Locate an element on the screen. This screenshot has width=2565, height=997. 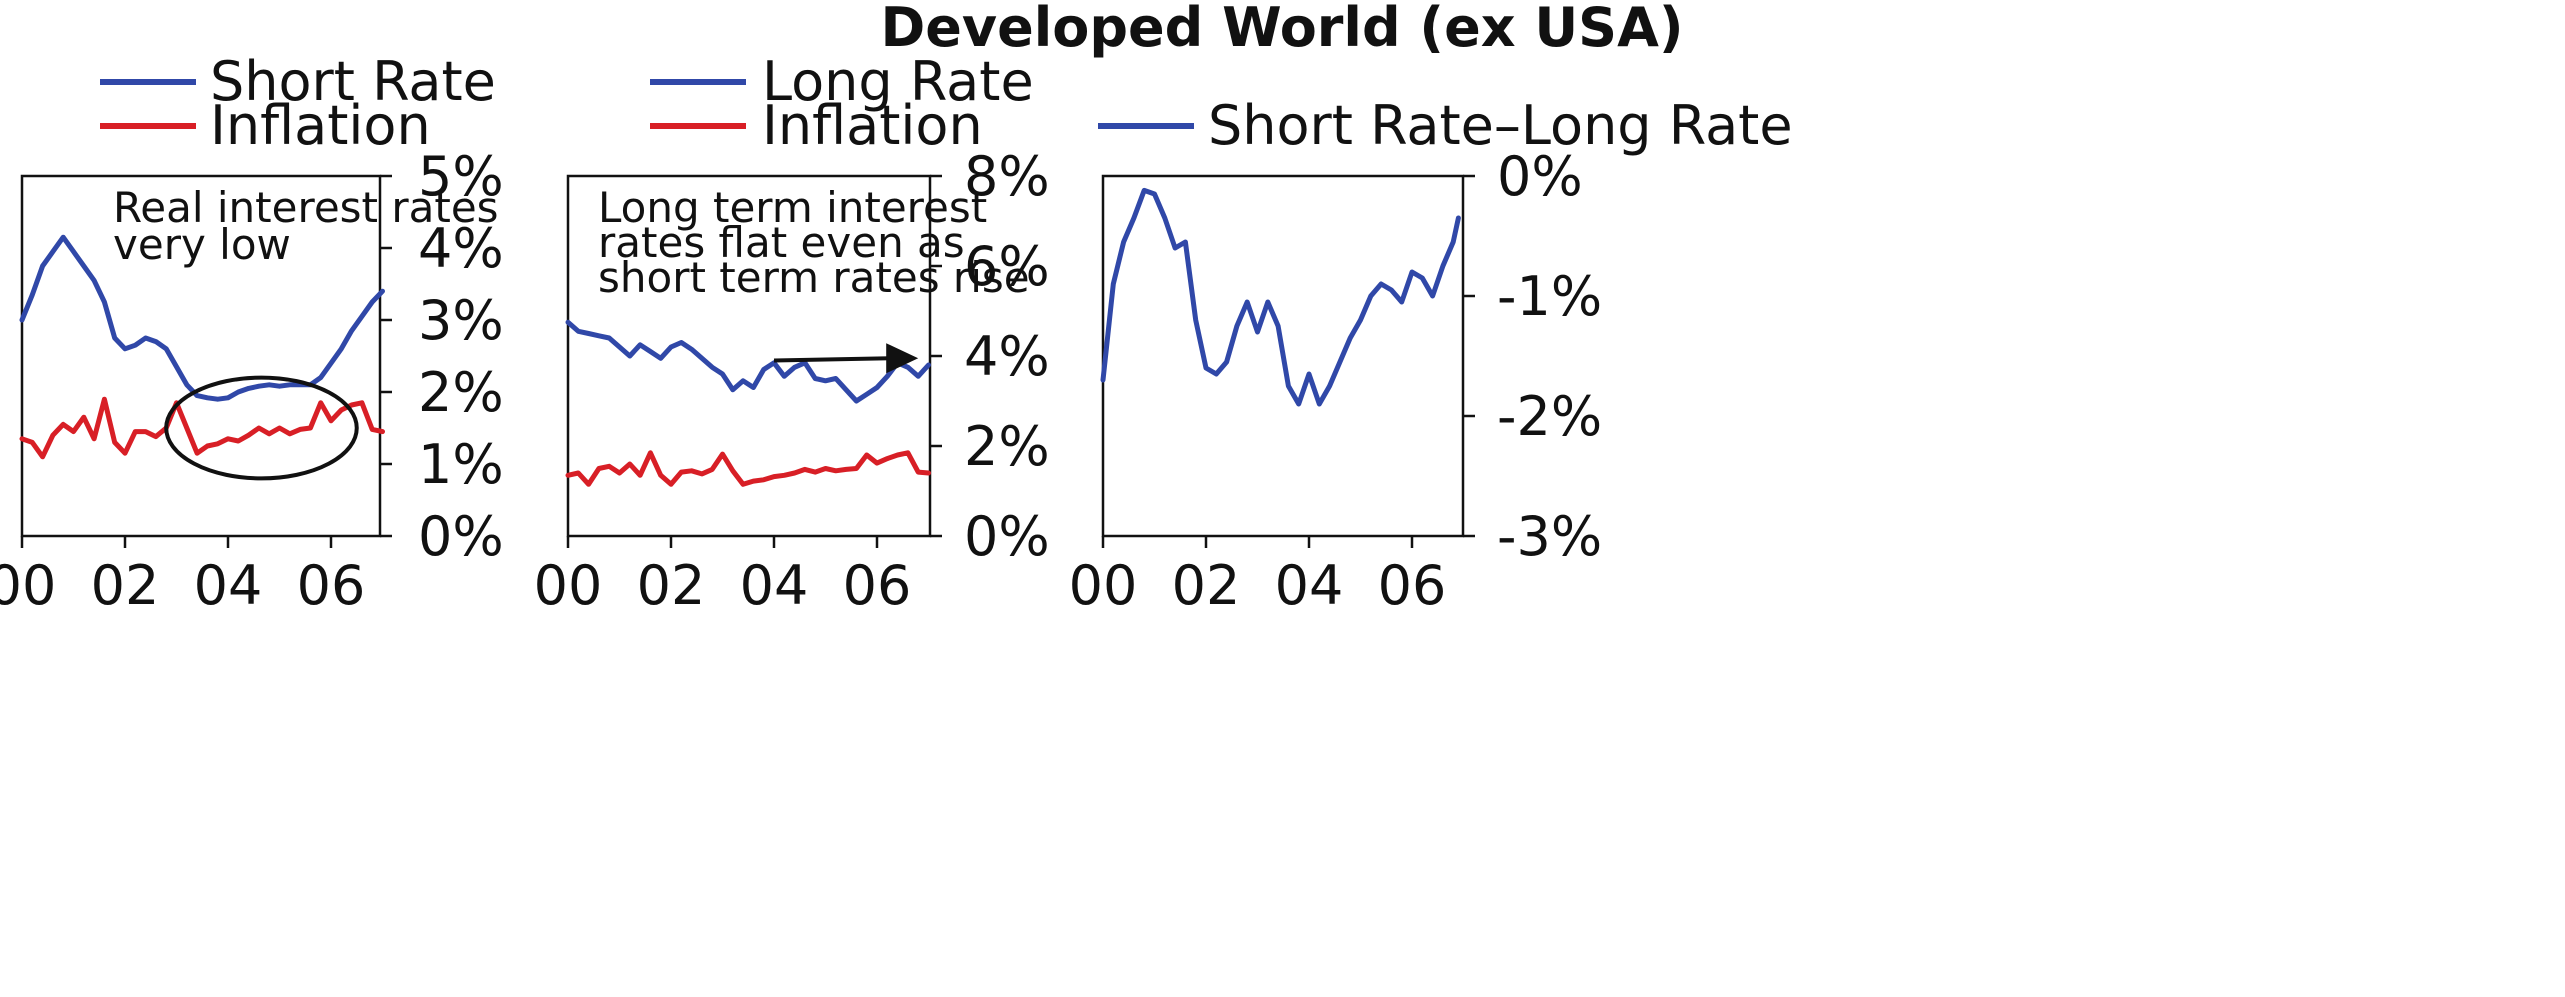
highlight-ellipse is located at coordinates (261, 428).